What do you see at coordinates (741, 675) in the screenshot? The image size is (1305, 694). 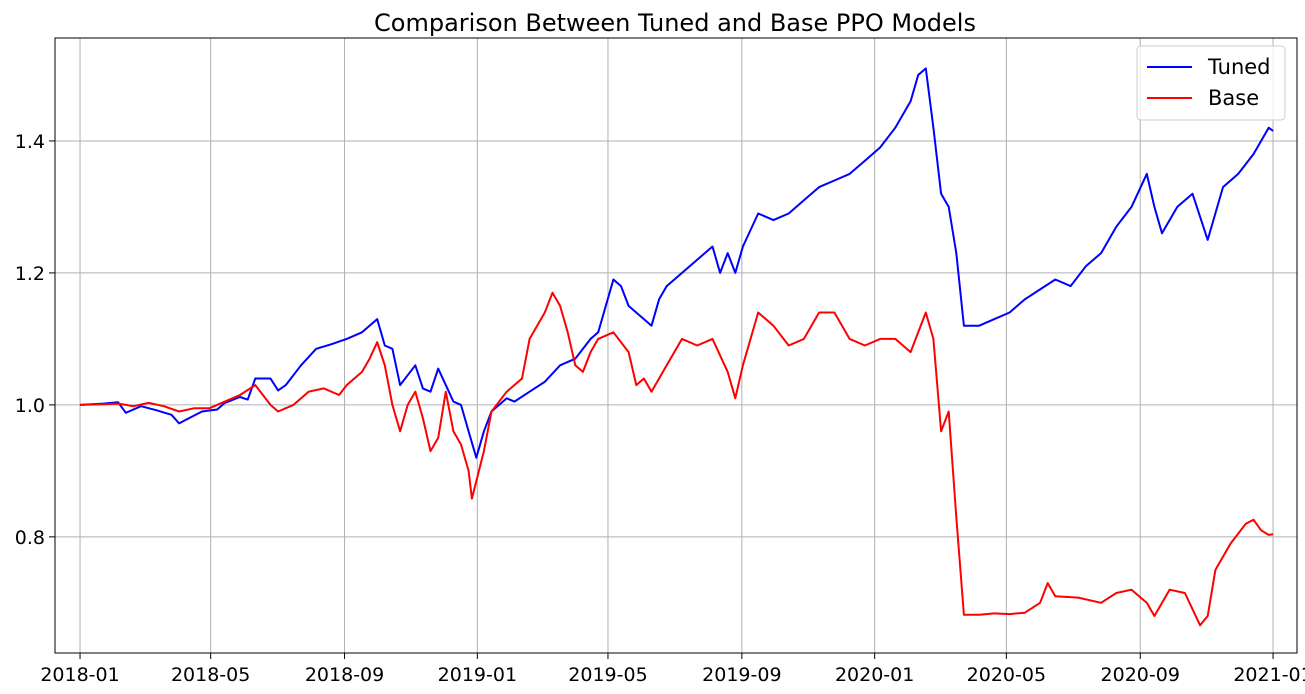 I see `x-tick-label: 2019-09` at bounding box center [741, 675].